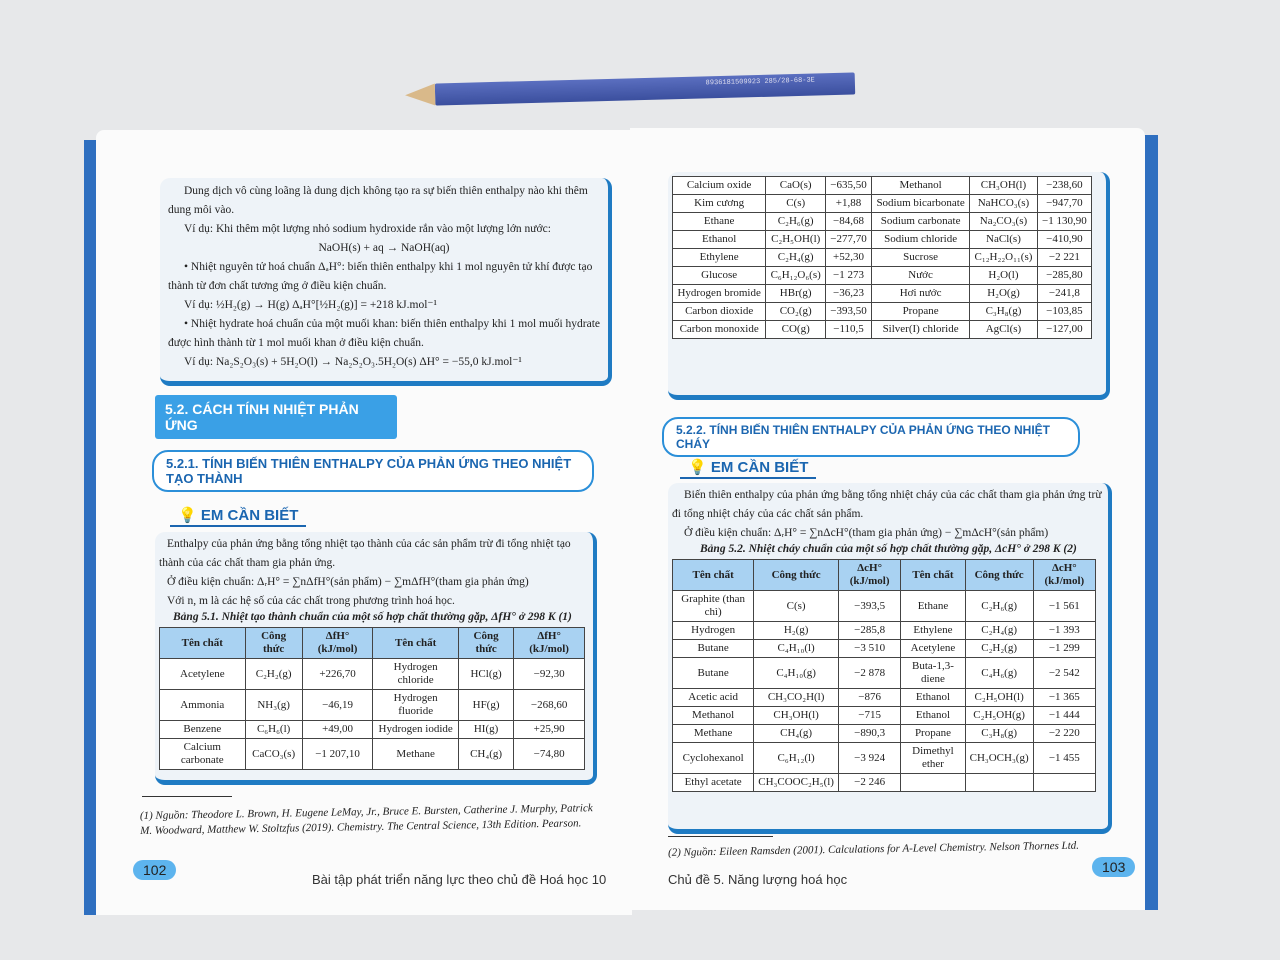 This screenshot has width=1280, height=960. What do you see at coordinates (920, 239) in the screenshot?
I see `table-cell: Sodium chloride` at bounding box center [920, 239].